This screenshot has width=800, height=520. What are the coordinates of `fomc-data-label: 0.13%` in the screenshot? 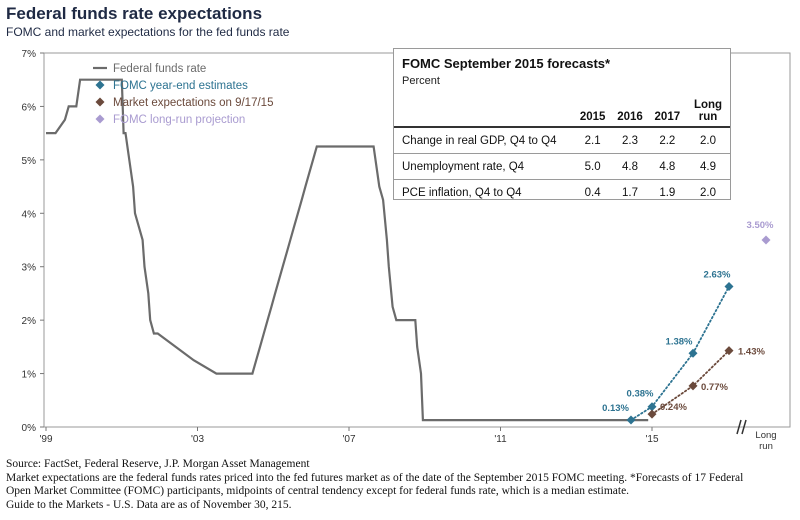 It's located at (615, 408).